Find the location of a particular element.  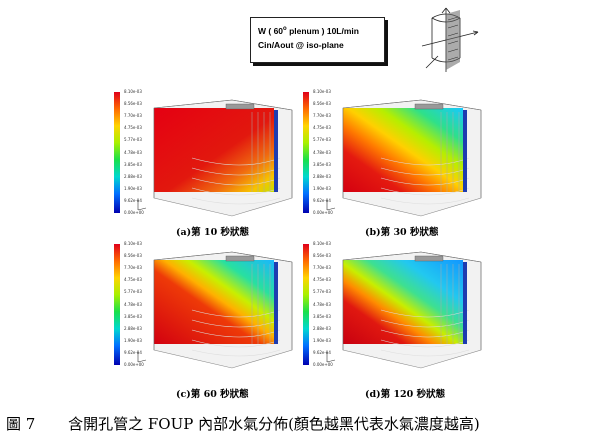

panel-caption-c: (c)第 60 秒狀態 is located at coordinates (212, 394).